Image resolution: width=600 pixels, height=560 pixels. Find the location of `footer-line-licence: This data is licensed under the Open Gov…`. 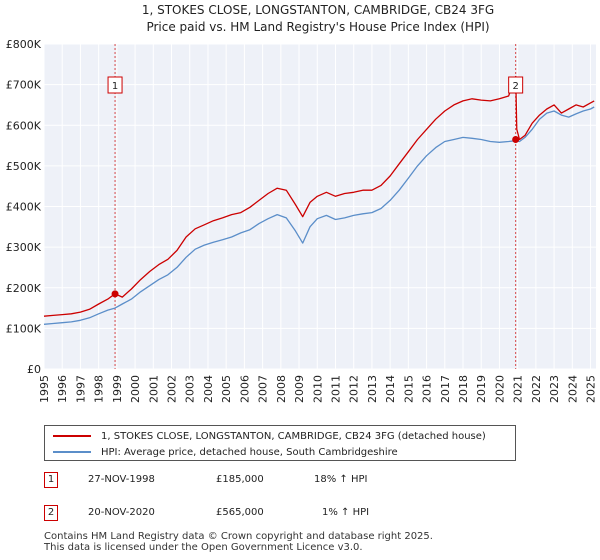

footer-line-licence: This data is licensed under the Open Gov… is located at coordinates (203, 547).